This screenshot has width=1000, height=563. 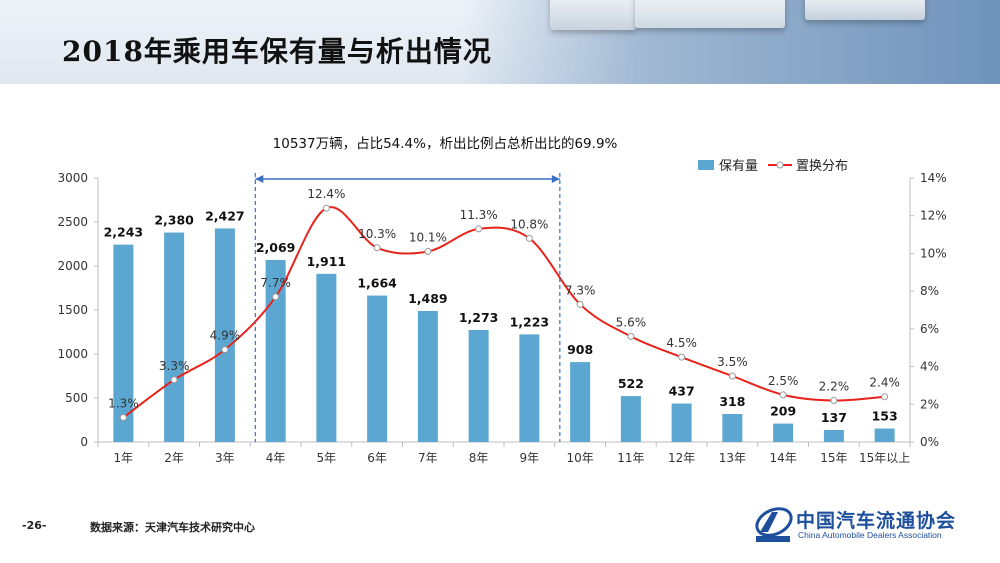 What do you see at coordinates (933, 216) in the screenshot?
I see `y-right-tick-label: 12%` at bounding box center [933, 216].